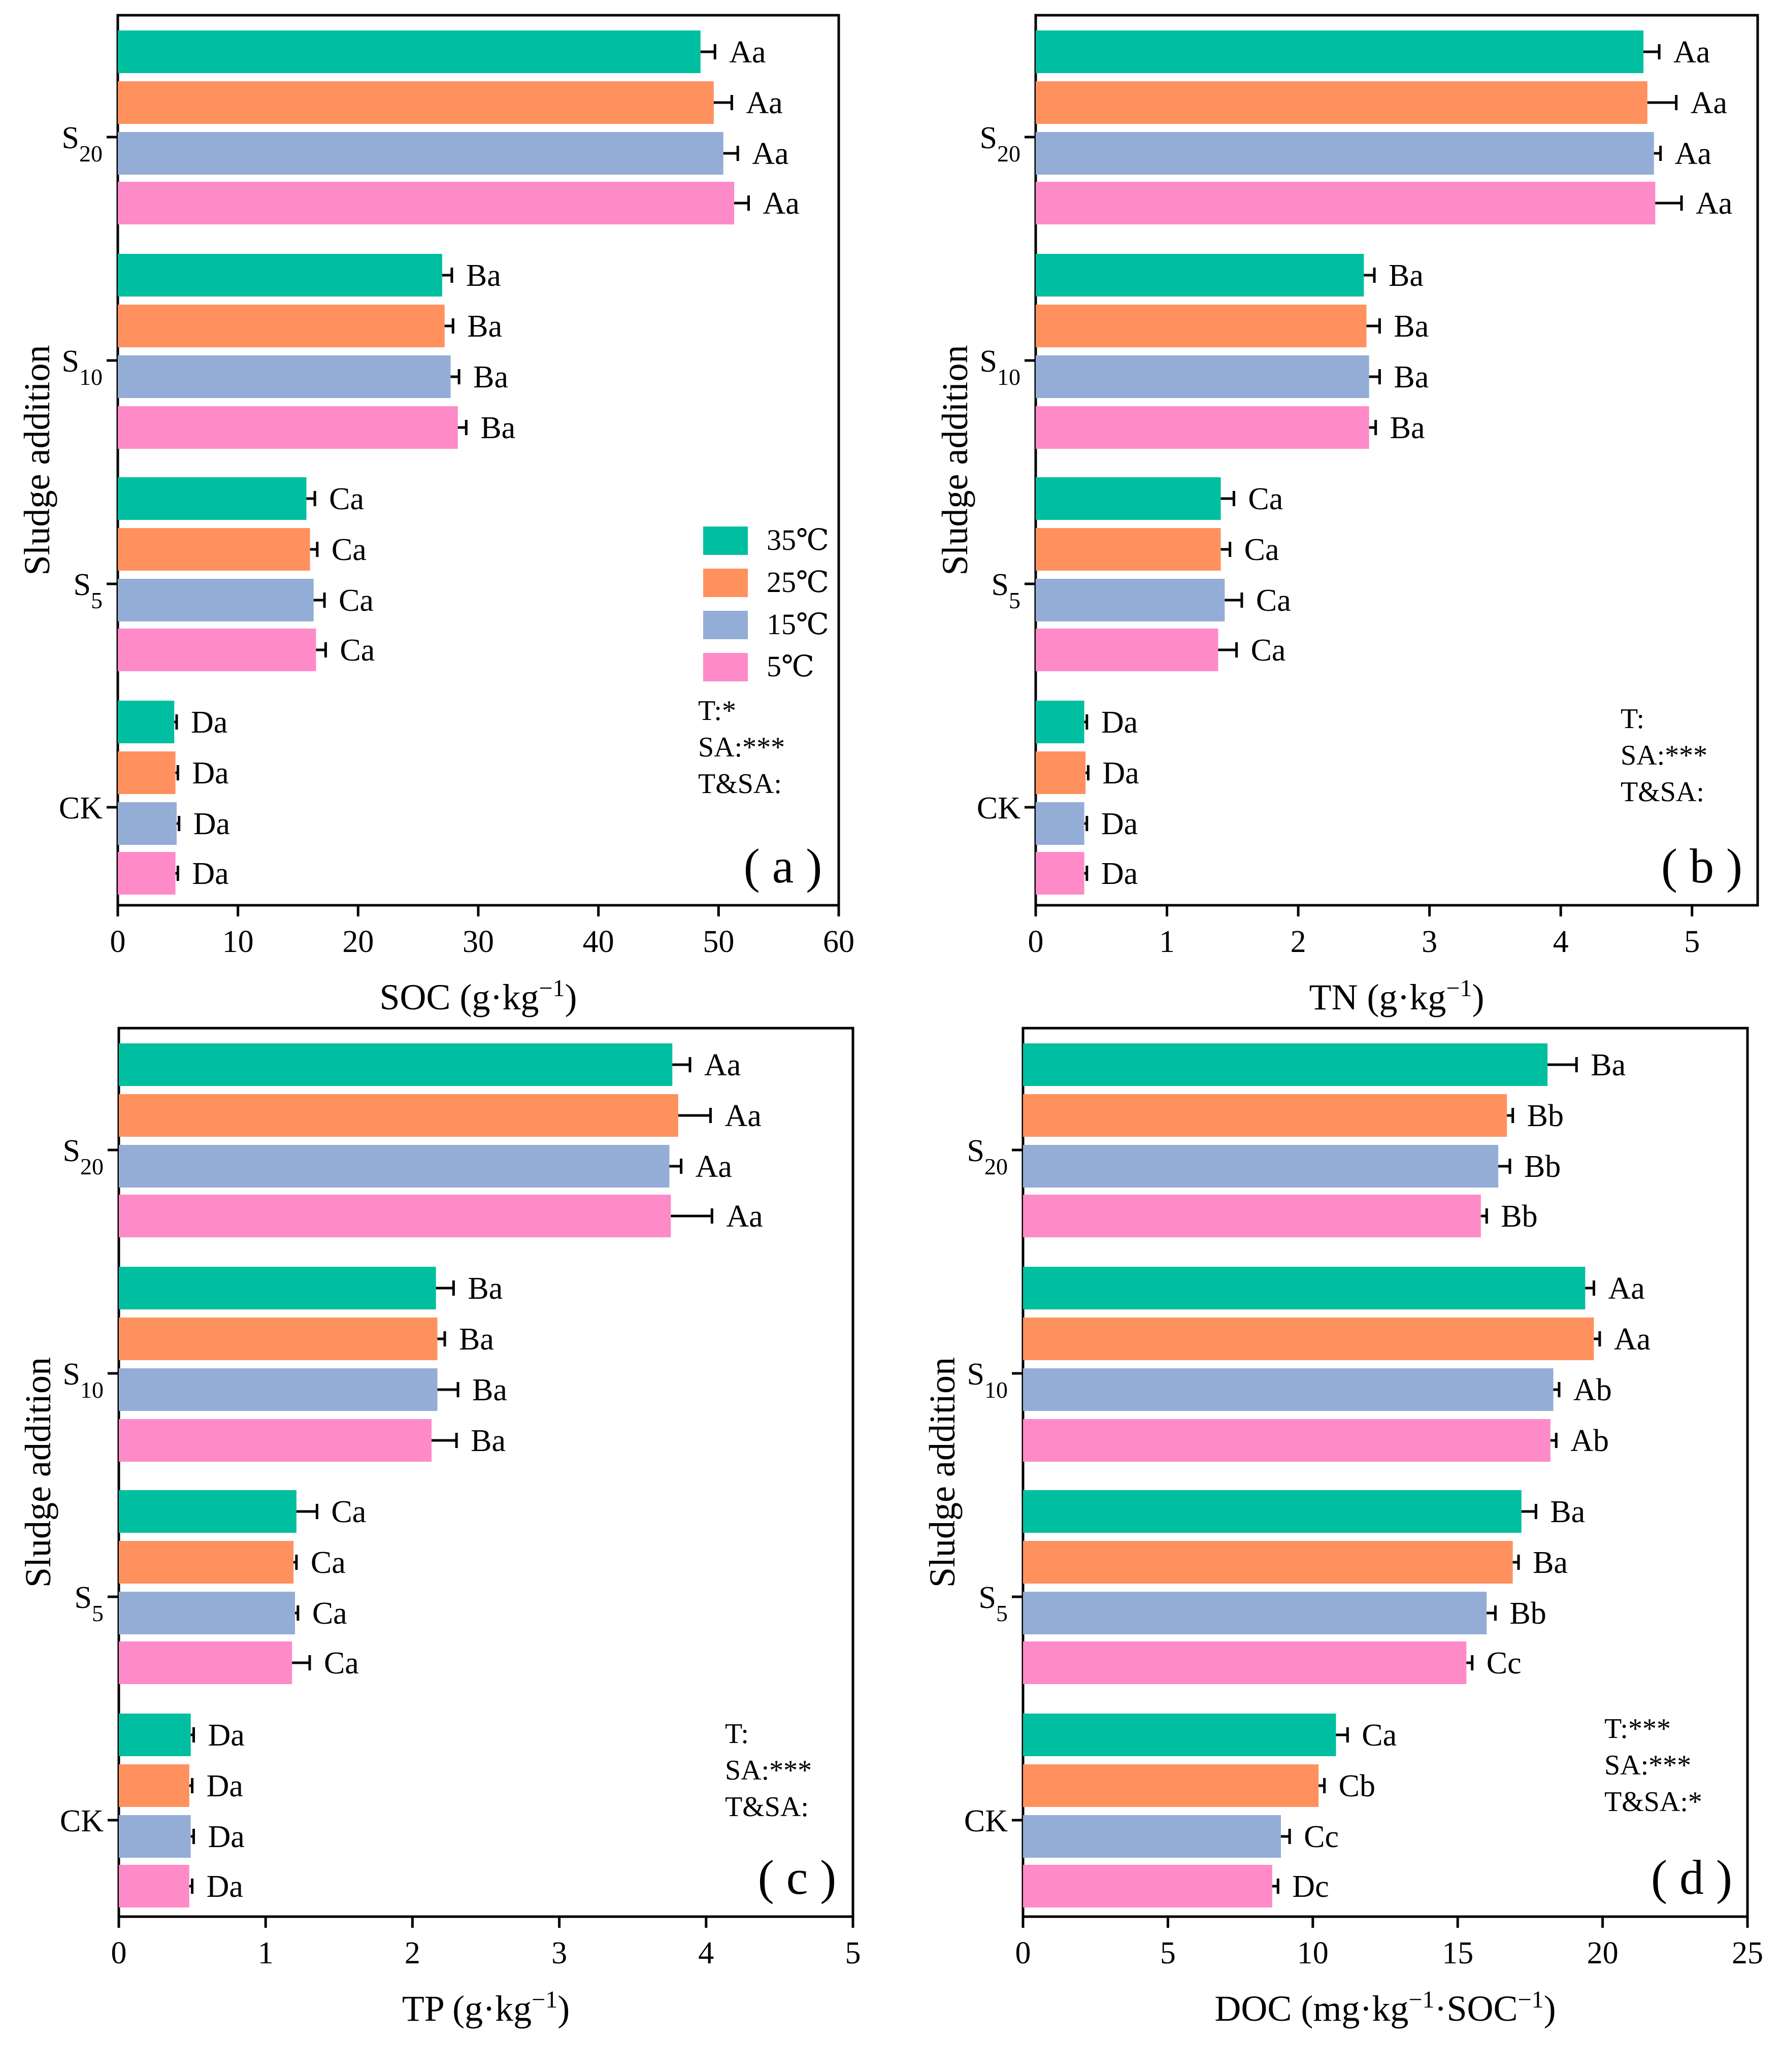 Image resolution: width=1781 pixels, height=2072 pixels. I want to click on category-name: CK, so click(986, 1821).